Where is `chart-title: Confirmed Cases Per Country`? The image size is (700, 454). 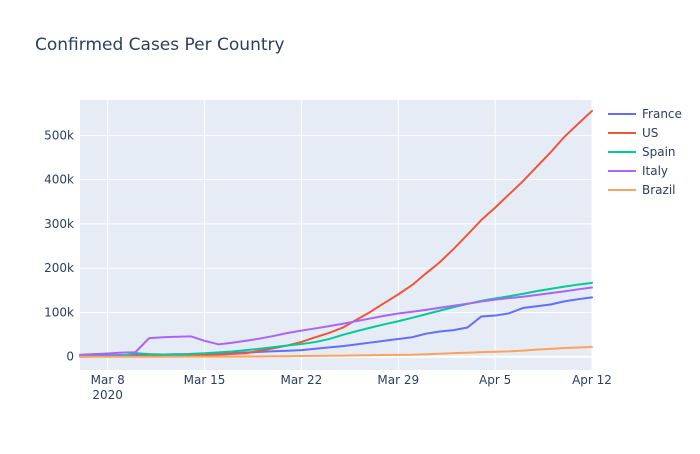 chart-title: Confirmed Cases Per Country is located at coordinates (160, 45).